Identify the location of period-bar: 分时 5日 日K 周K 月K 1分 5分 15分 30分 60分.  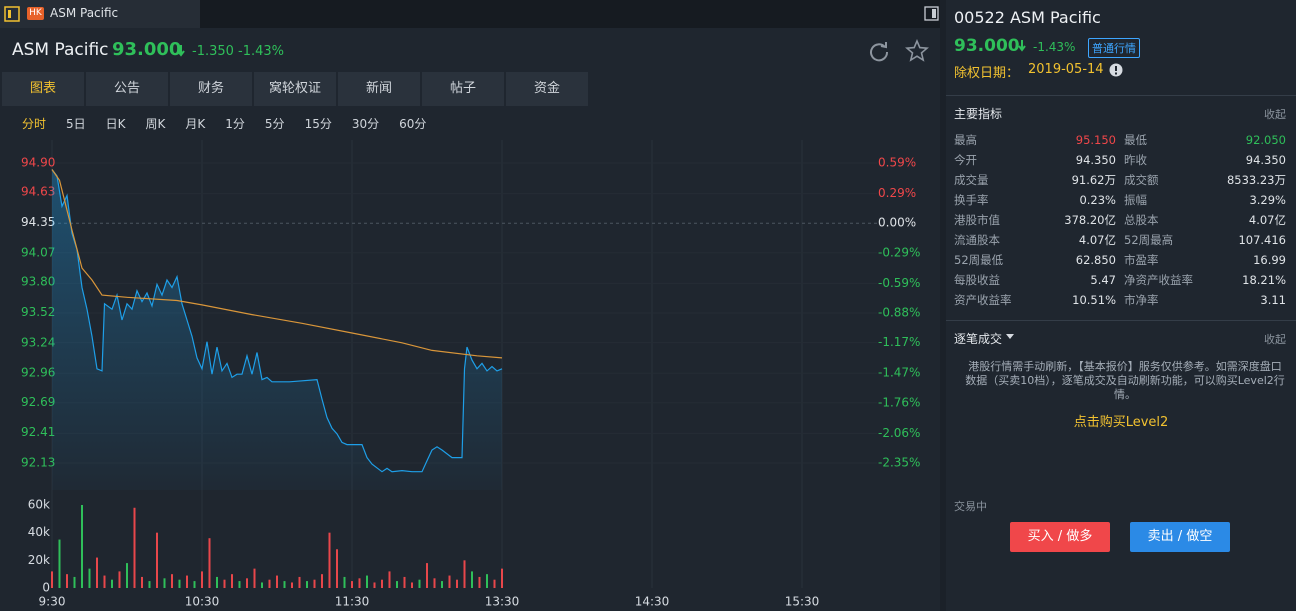
(224, 124).